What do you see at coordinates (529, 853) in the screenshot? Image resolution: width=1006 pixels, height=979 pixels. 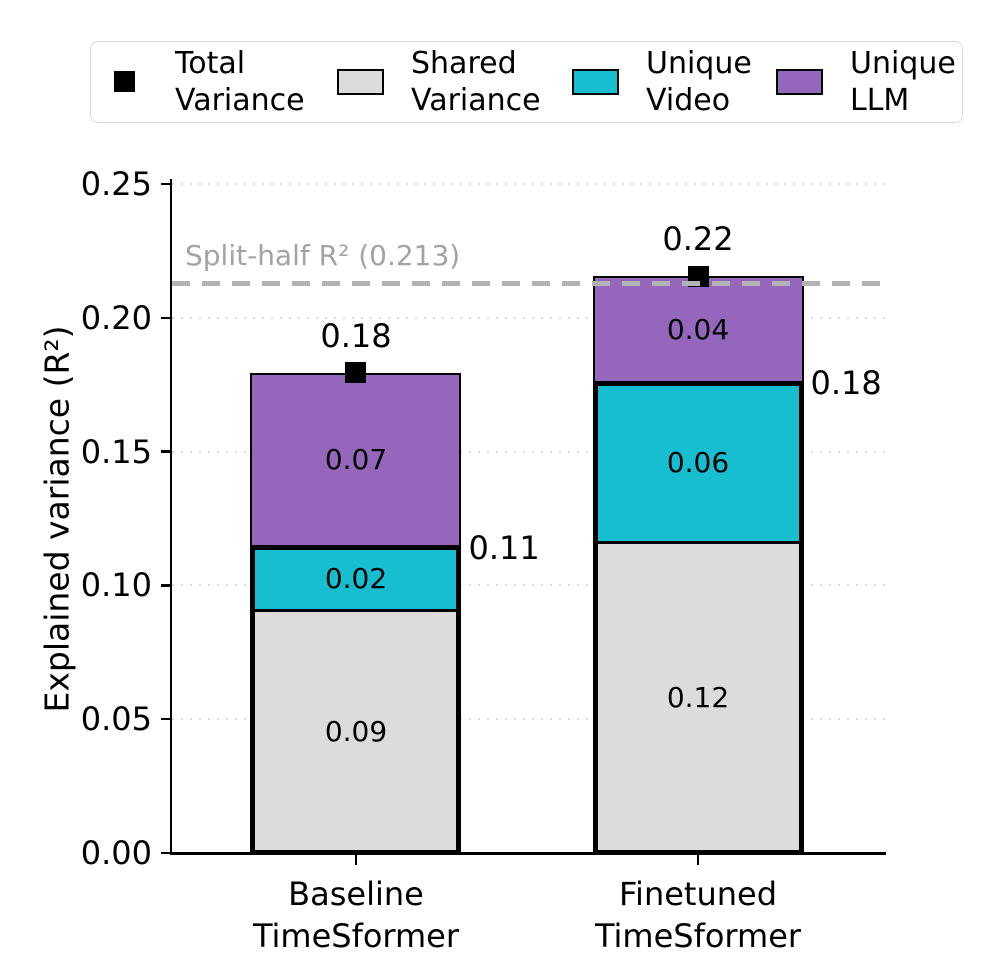 I see `x-axis-spine` at bounding box center [529, 853].